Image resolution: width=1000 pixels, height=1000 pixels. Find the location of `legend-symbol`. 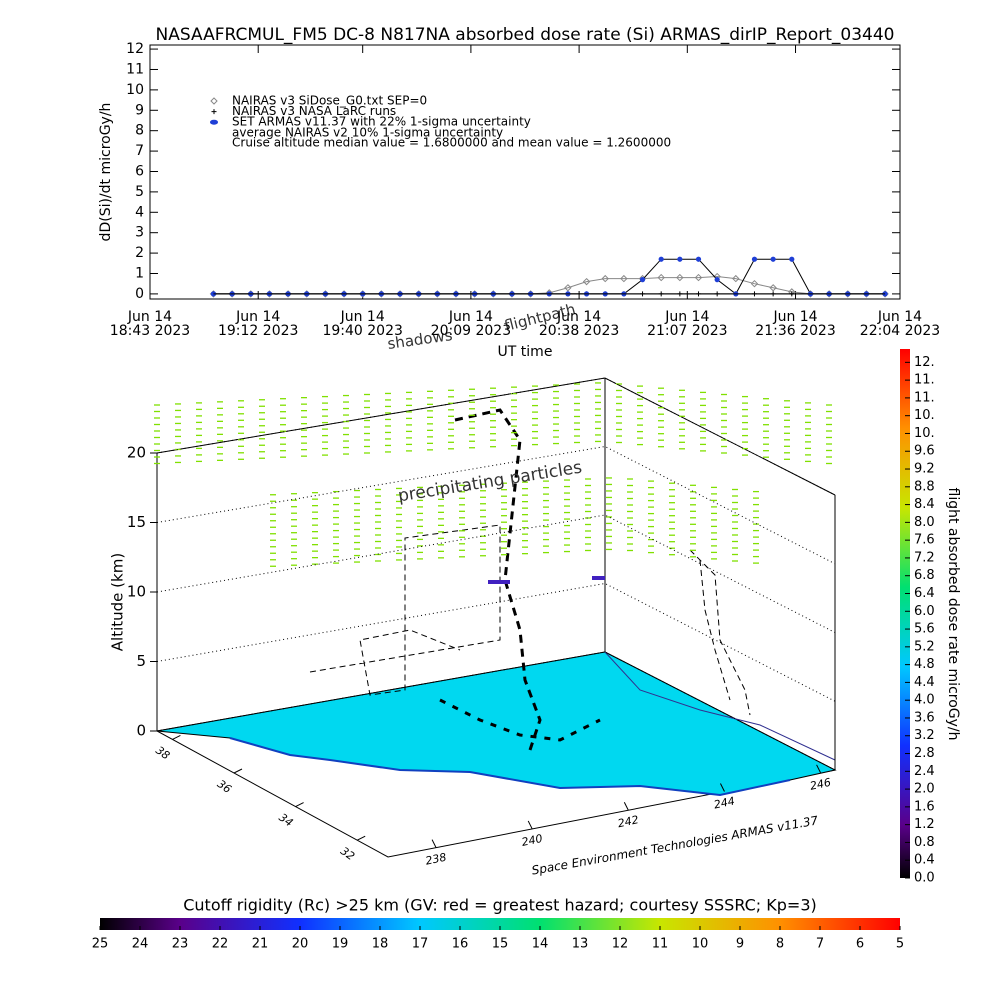

legend-symbol is located at coordinates (214, 122).